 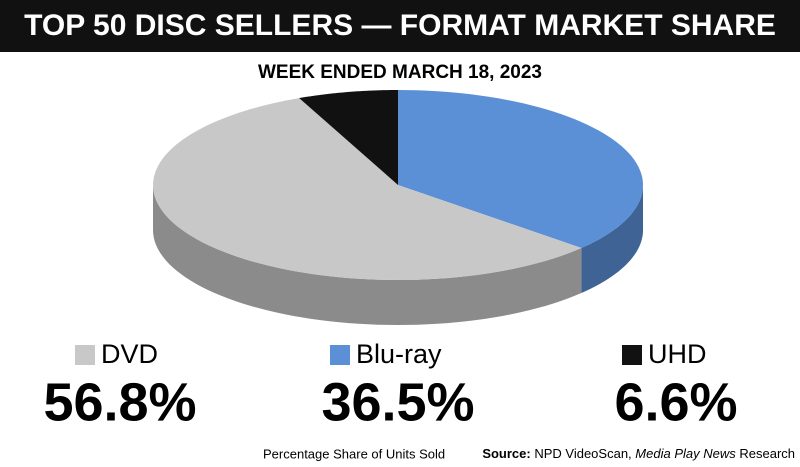 I want to click on value-label: 6.6%, so click(x=675, y=402).